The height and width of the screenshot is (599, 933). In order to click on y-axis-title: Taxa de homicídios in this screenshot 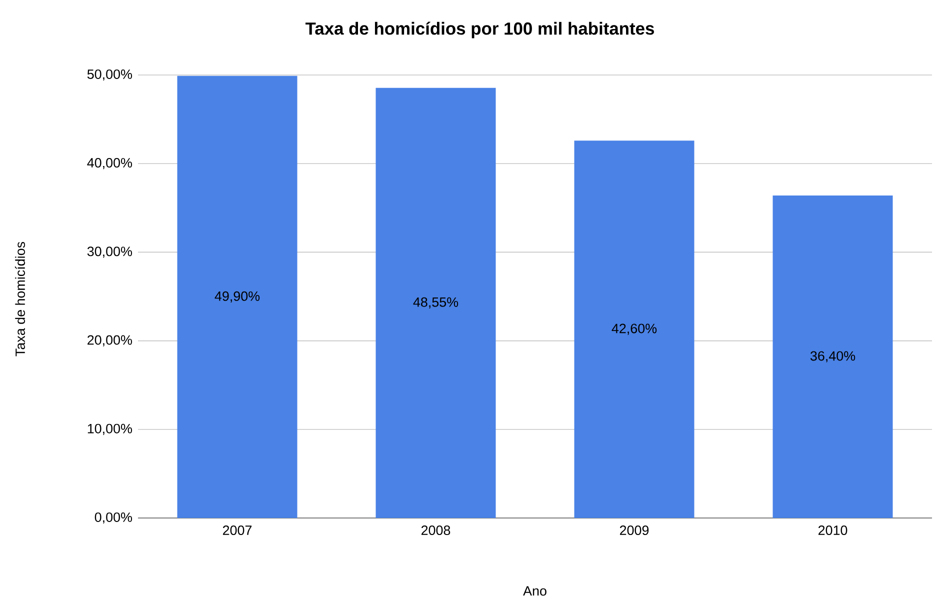, I will do `click(20, 299)`.